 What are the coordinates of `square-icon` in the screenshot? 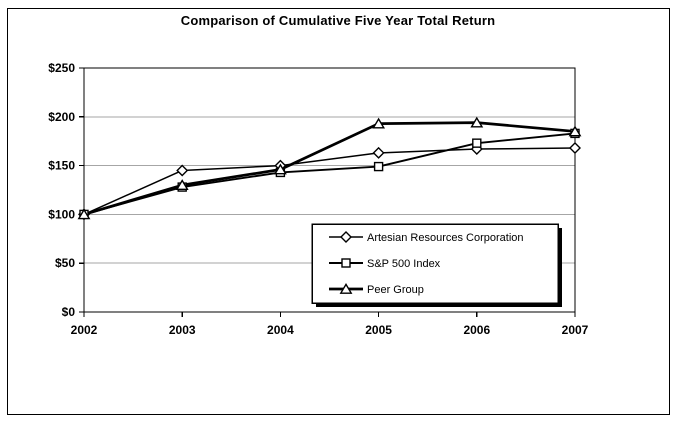 It's located at (346, 263).